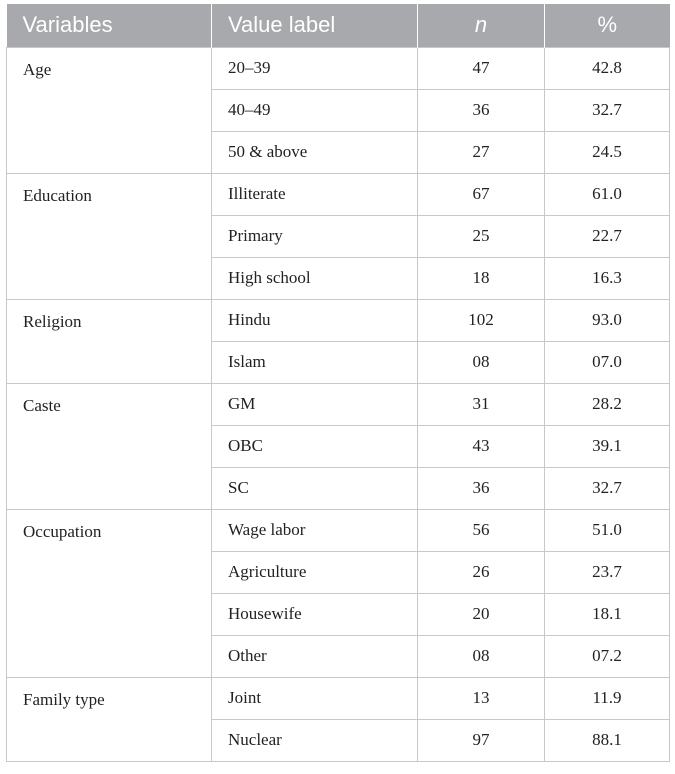 This screenshot has height=774, width=675. What do you see at coordinates (314, 404) in the screenshot?
I see `value-label-cell: GM` at bounding box center [314, 404].